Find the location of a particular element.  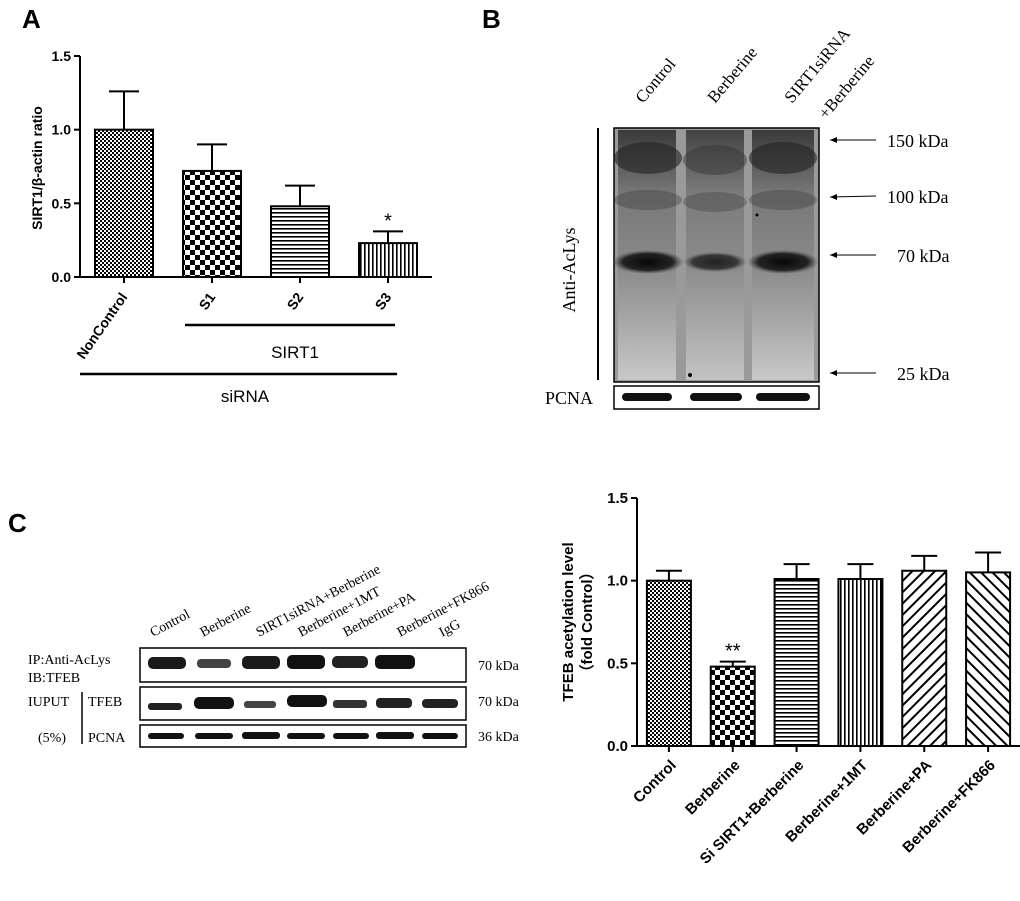

sirna-group-label: siRNA is located at coordinates (245, 396).